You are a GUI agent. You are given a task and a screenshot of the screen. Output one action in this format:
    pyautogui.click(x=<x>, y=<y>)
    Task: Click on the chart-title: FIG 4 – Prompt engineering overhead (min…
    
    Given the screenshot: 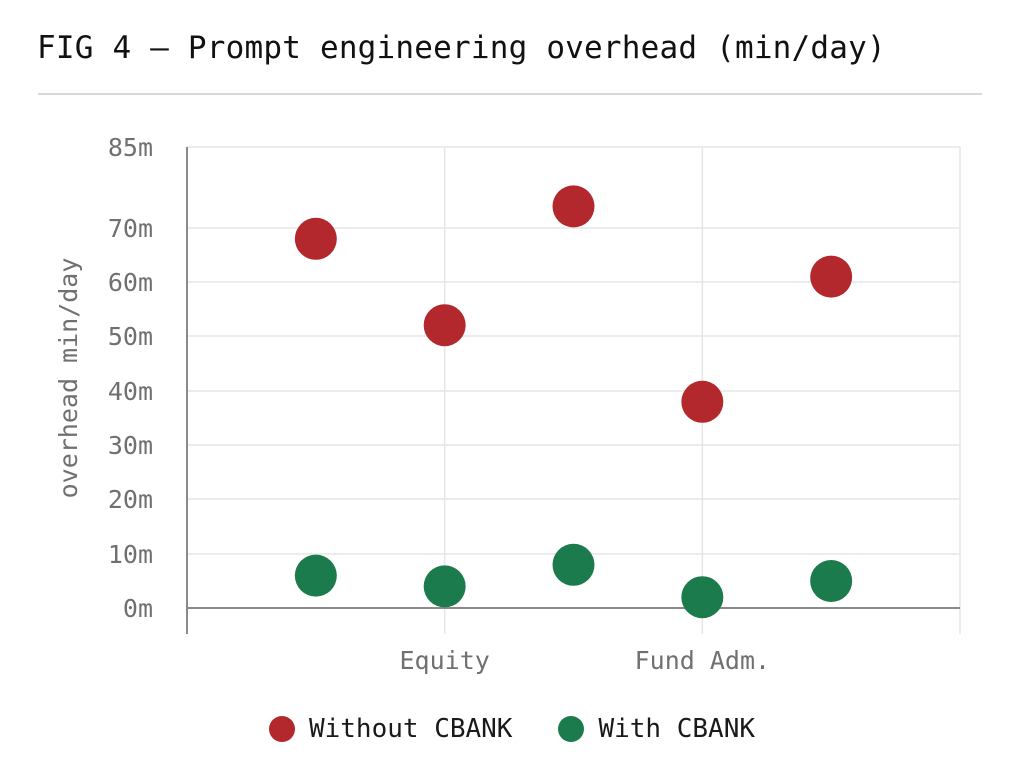 What is the action you would take?
    pyautogui.click(x=461, y=48)
    